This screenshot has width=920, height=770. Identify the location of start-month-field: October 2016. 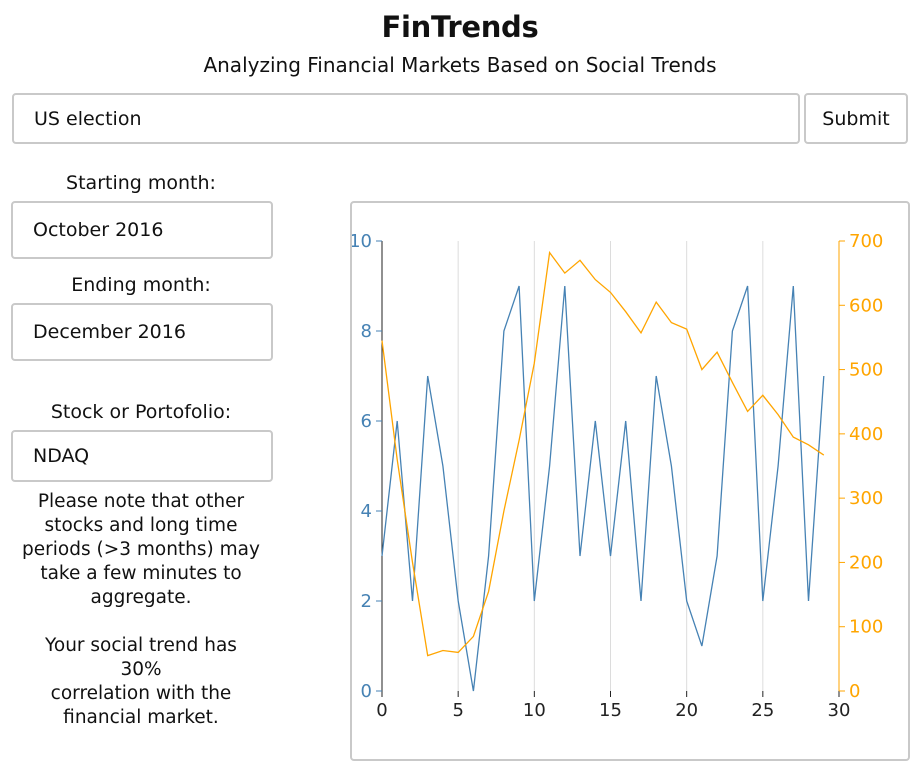
(142, 230).